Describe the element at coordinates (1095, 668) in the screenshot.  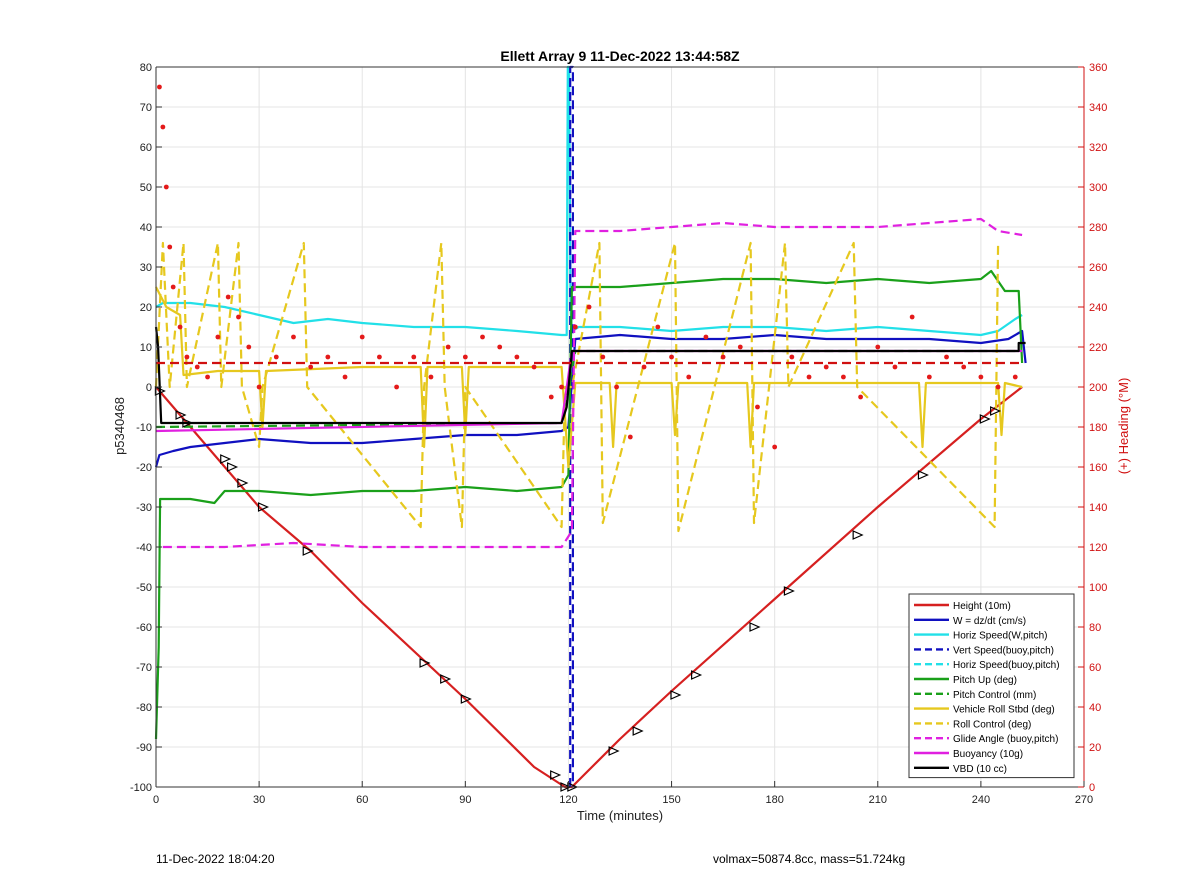
I see `right-tick-label: 60` at that location.